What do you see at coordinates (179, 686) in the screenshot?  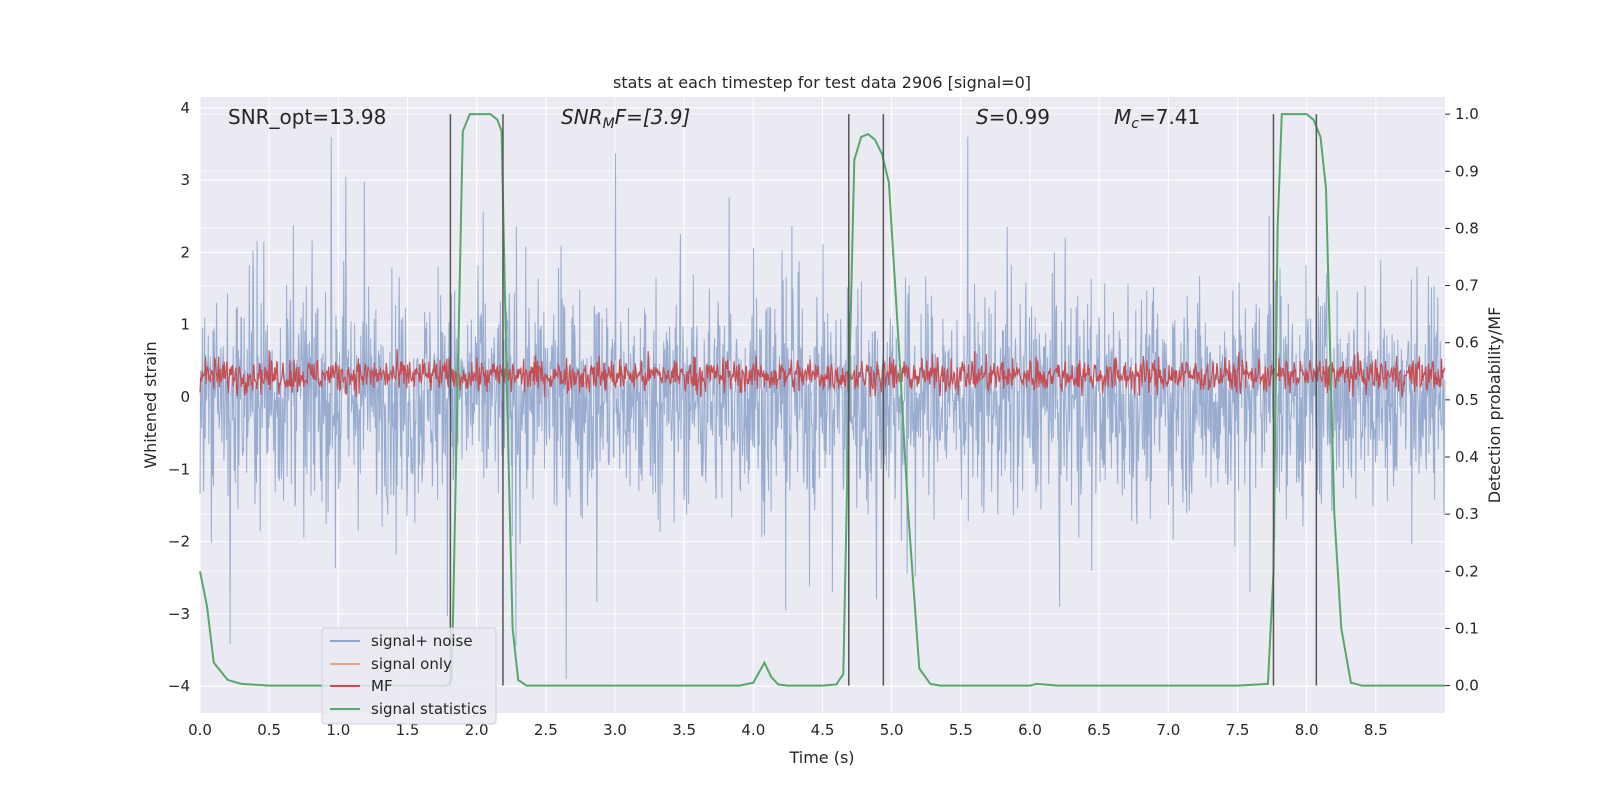 I see `y-tick-label: −4` at bounding box center [179, 686].